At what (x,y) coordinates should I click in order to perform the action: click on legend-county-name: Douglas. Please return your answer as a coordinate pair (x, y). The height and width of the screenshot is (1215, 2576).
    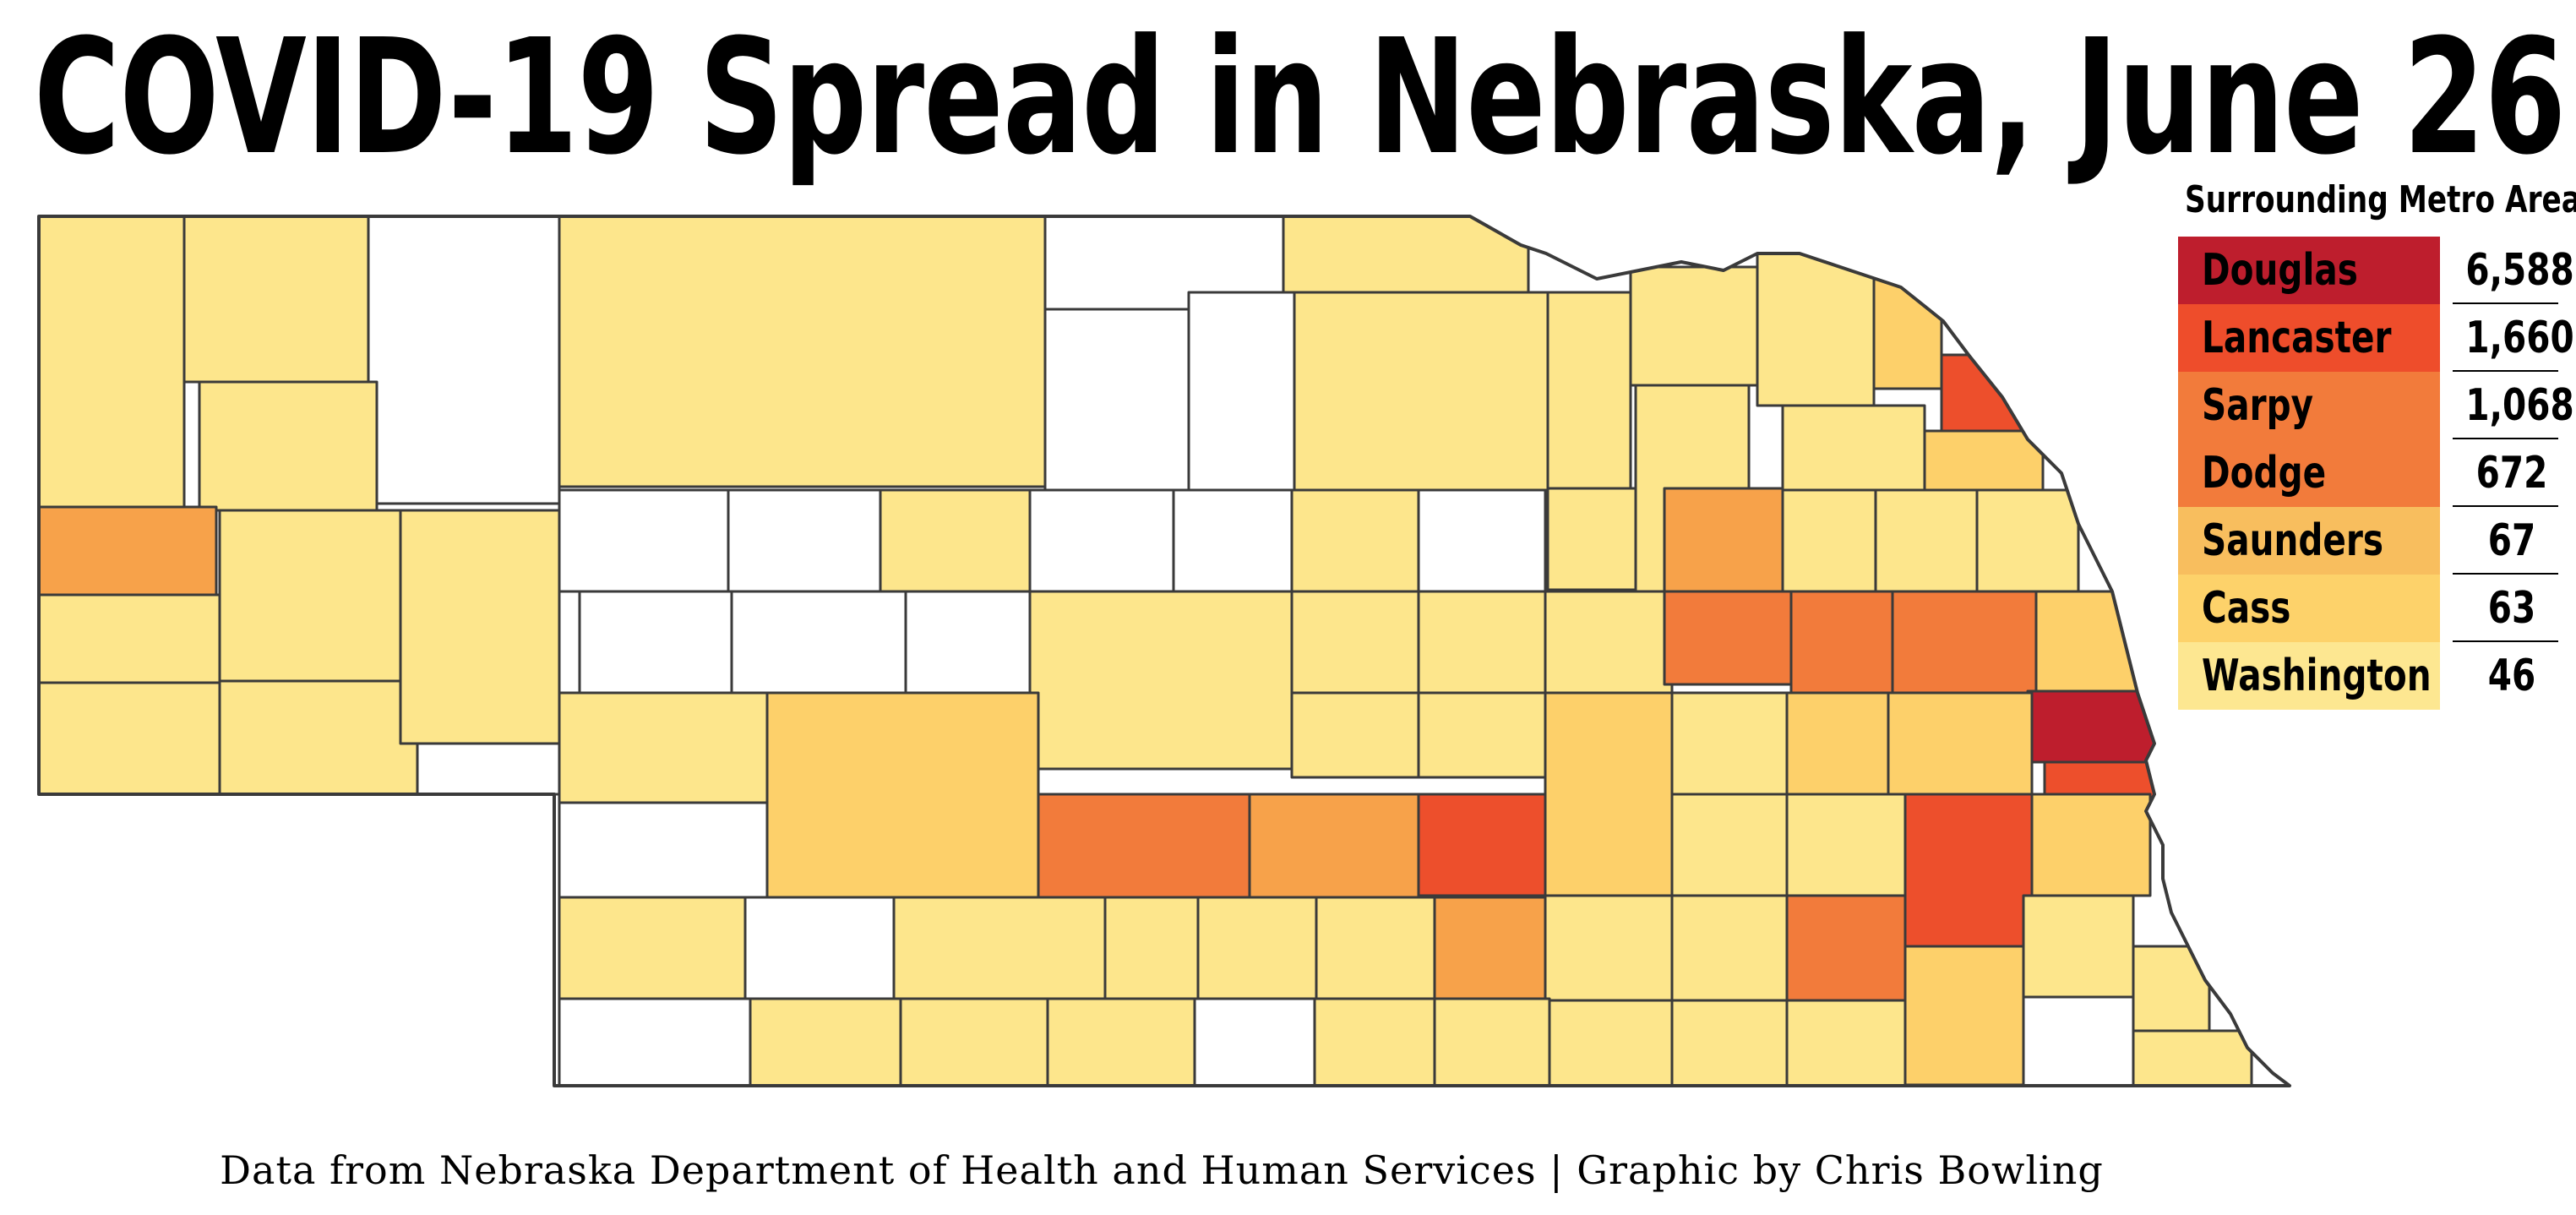
    Looking at the image, I should click on (2280, 270).